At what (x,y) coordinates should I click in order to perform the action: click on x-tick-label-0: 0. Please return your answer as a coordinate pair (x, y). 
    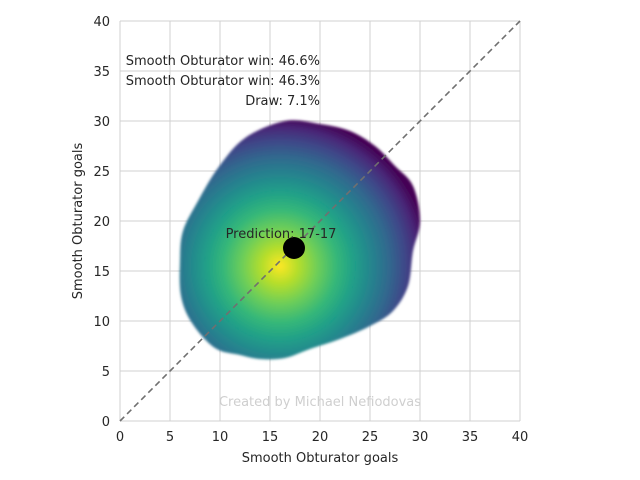
    Looking at the image, I should click on (120, 437).